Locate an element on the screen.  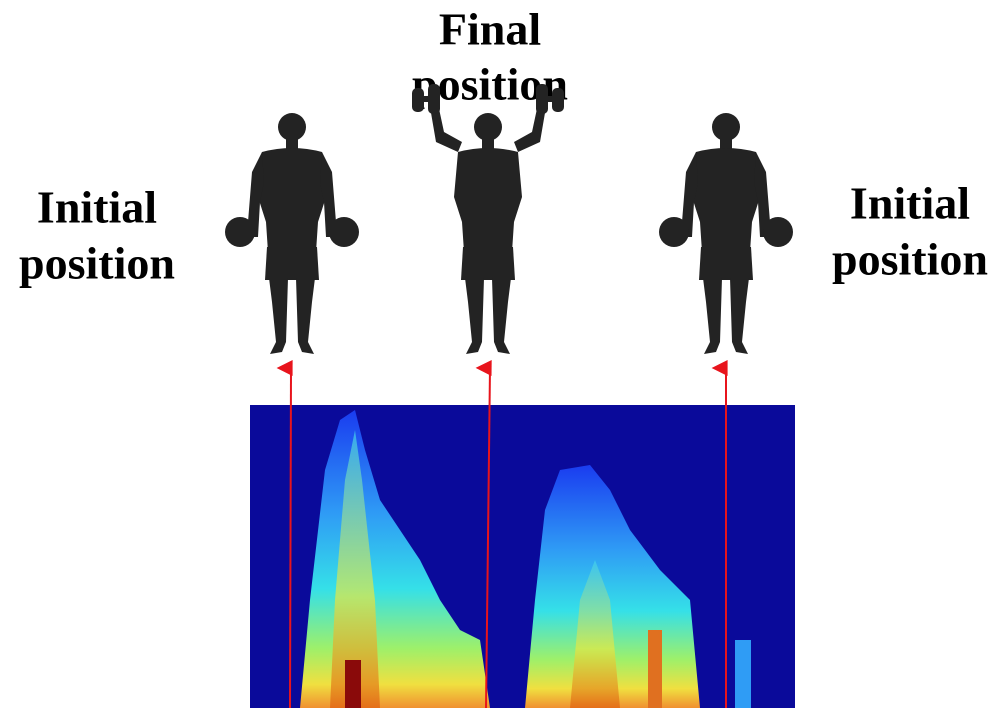
figure-final is located at coordinates (488, 219).